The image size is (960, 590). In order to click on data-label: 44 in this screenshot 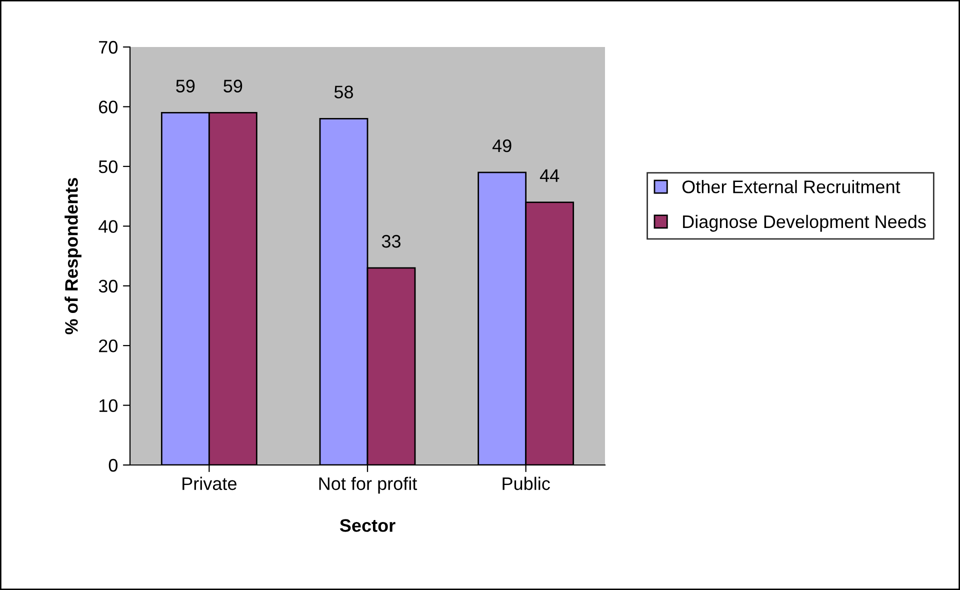, I will do `click(550, 175)`.